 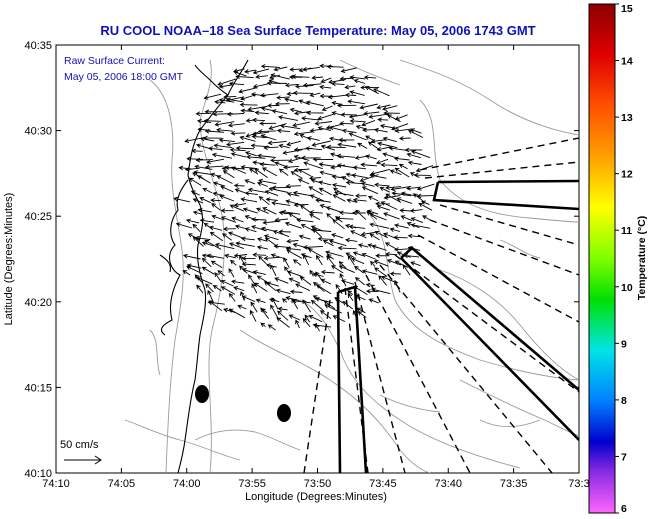 What do you see at coordinates (252, 484) in the screenshot?
I see `x-tick-label: 73:55` at bounding box center [252, 484].